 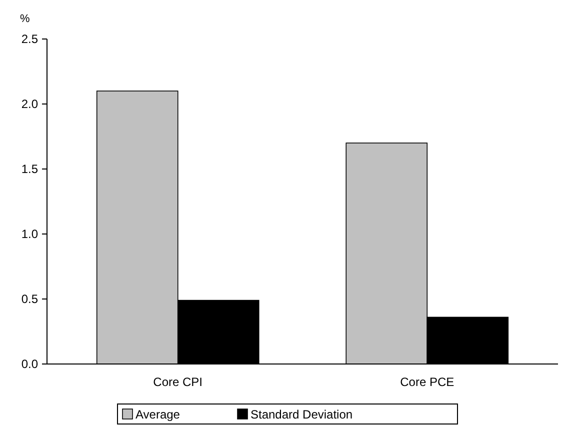 I want to click on y-tick-label: 0.5, so click(x=29, y=299).